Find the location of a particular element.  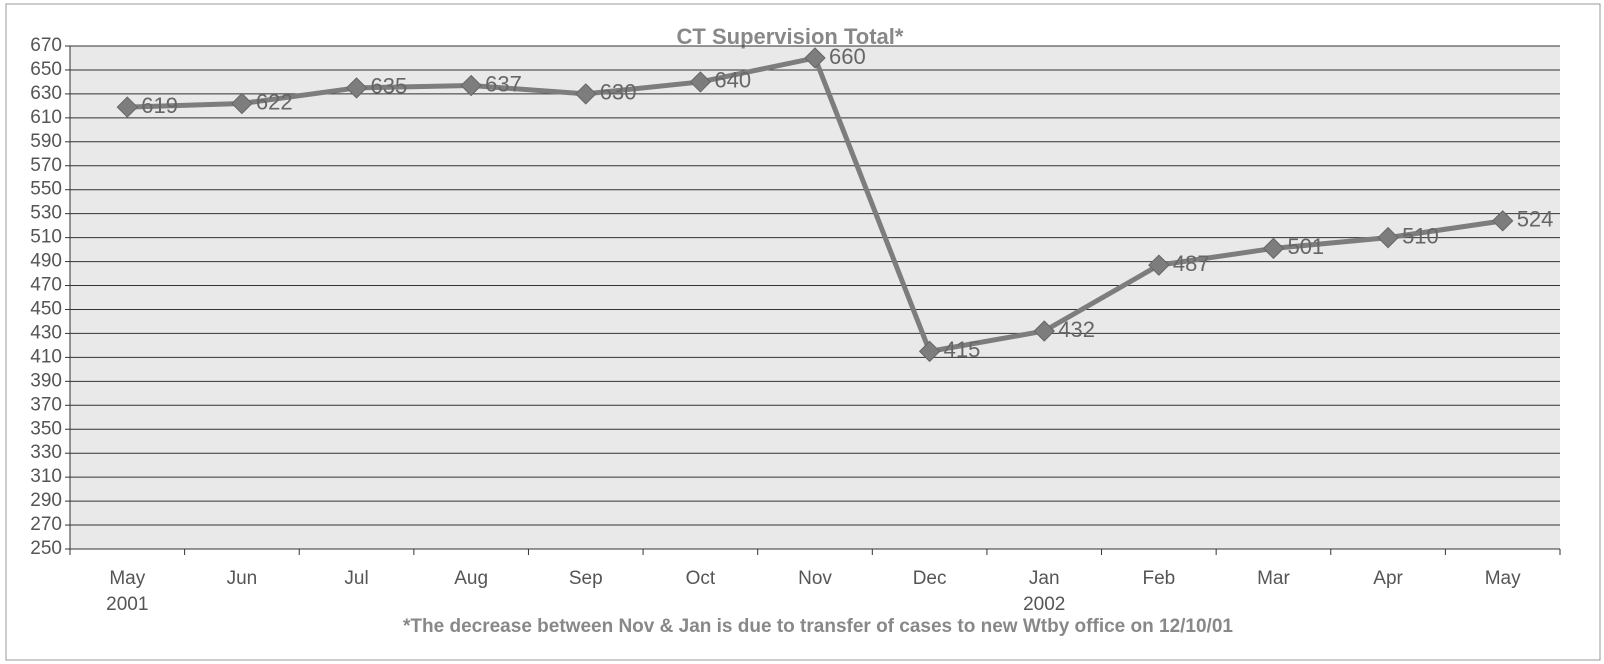

x-tick-label: Jul is located at coordinates (356, 578).